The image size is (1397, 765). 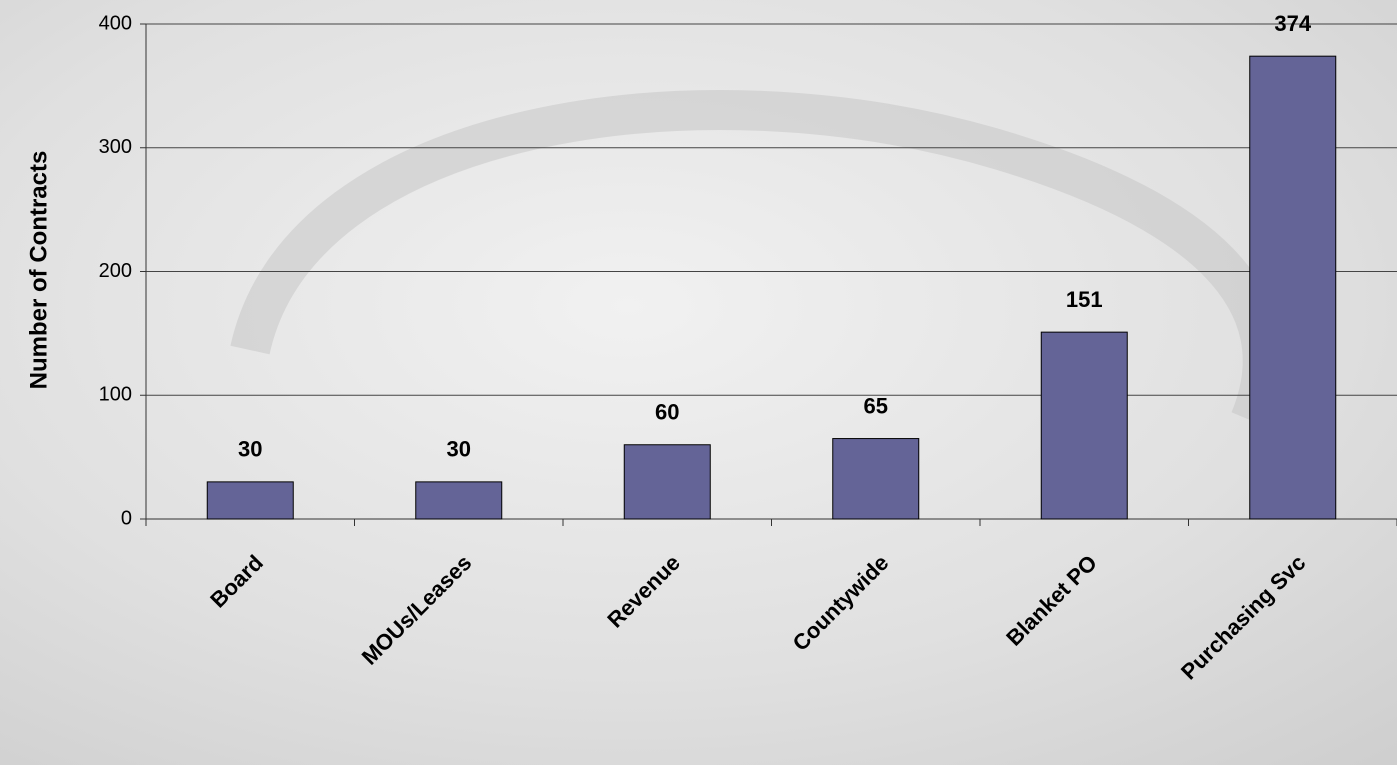 I want to click on value-label: 374, so click(x=1292, y=23).